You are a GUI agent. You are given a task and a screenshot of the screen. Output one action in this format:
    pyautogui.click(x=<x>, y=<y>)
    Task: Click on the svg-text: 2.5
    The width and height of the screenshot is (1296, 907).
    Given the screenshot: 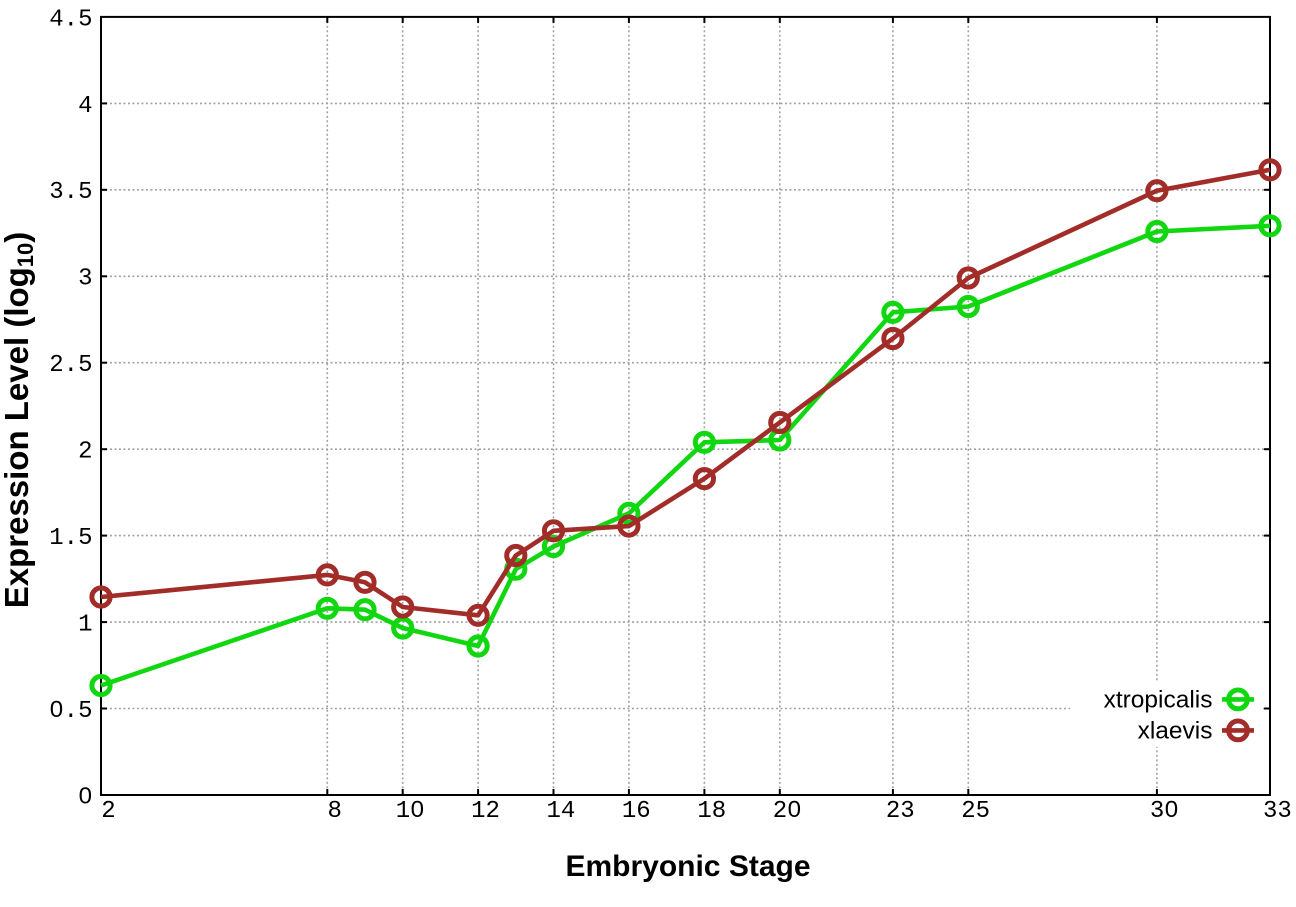 What is the action you would take?
    pyautogui.click(x=70, y=365)
    